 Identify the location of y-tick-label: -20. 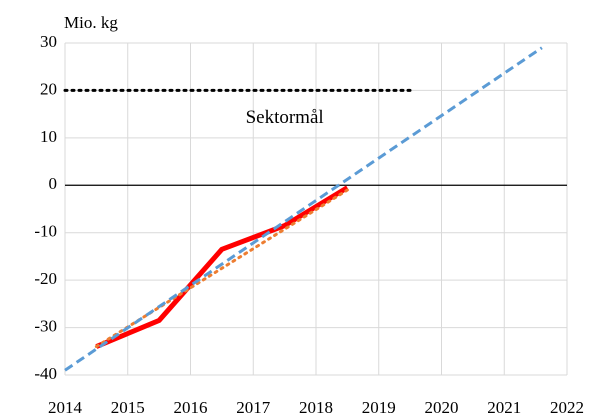
(45, 278).